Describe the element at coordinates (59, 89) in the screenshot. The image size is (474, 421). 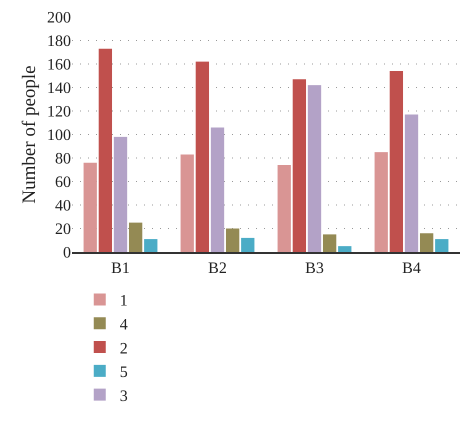
I see `y-tick-label: 140` at that location.